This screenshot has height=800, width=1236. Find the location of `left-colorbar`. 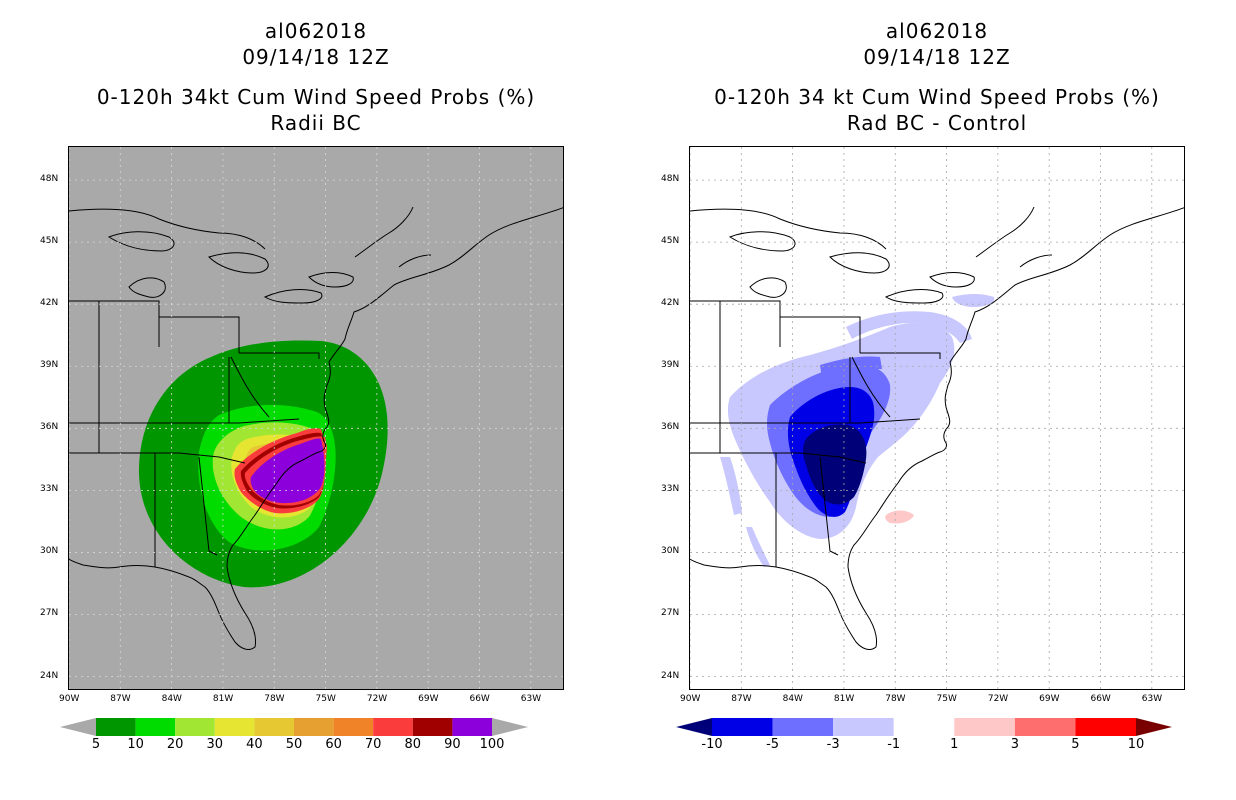

left-colorbar is located at coordinates (294, 727).